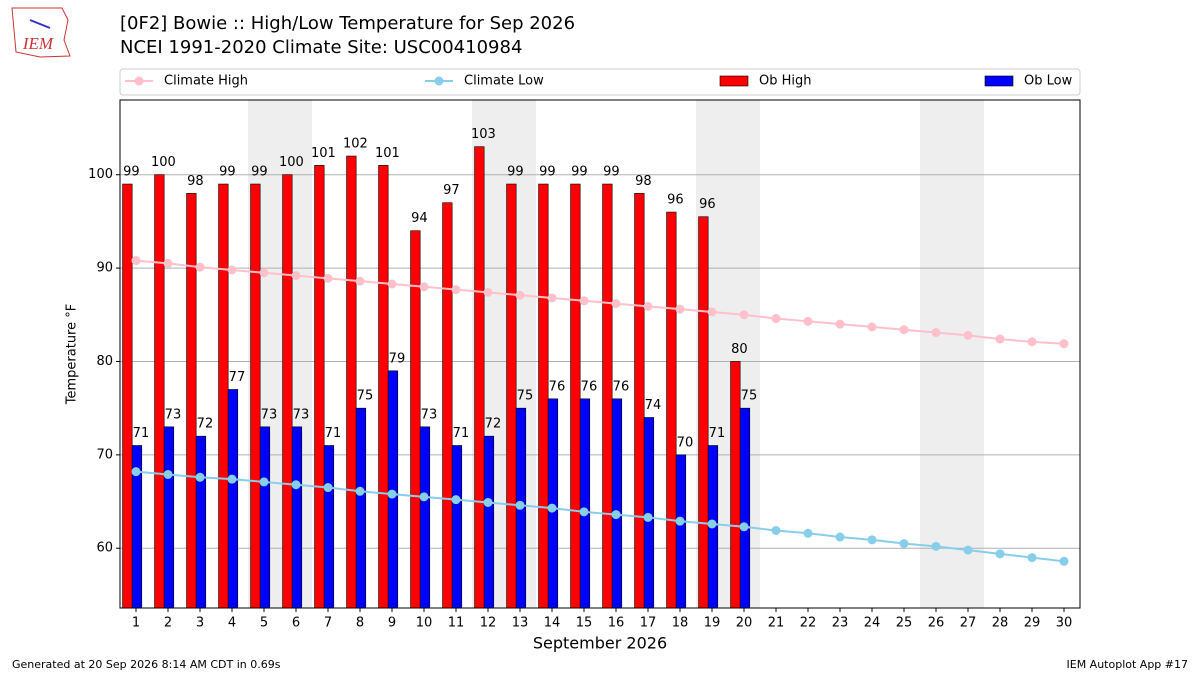 This screenshot has height=675, width=1200. What do you see at coordinates (653, 405) in the screenshot?
I see `value-label: 74` at bounding box center [653, 405].